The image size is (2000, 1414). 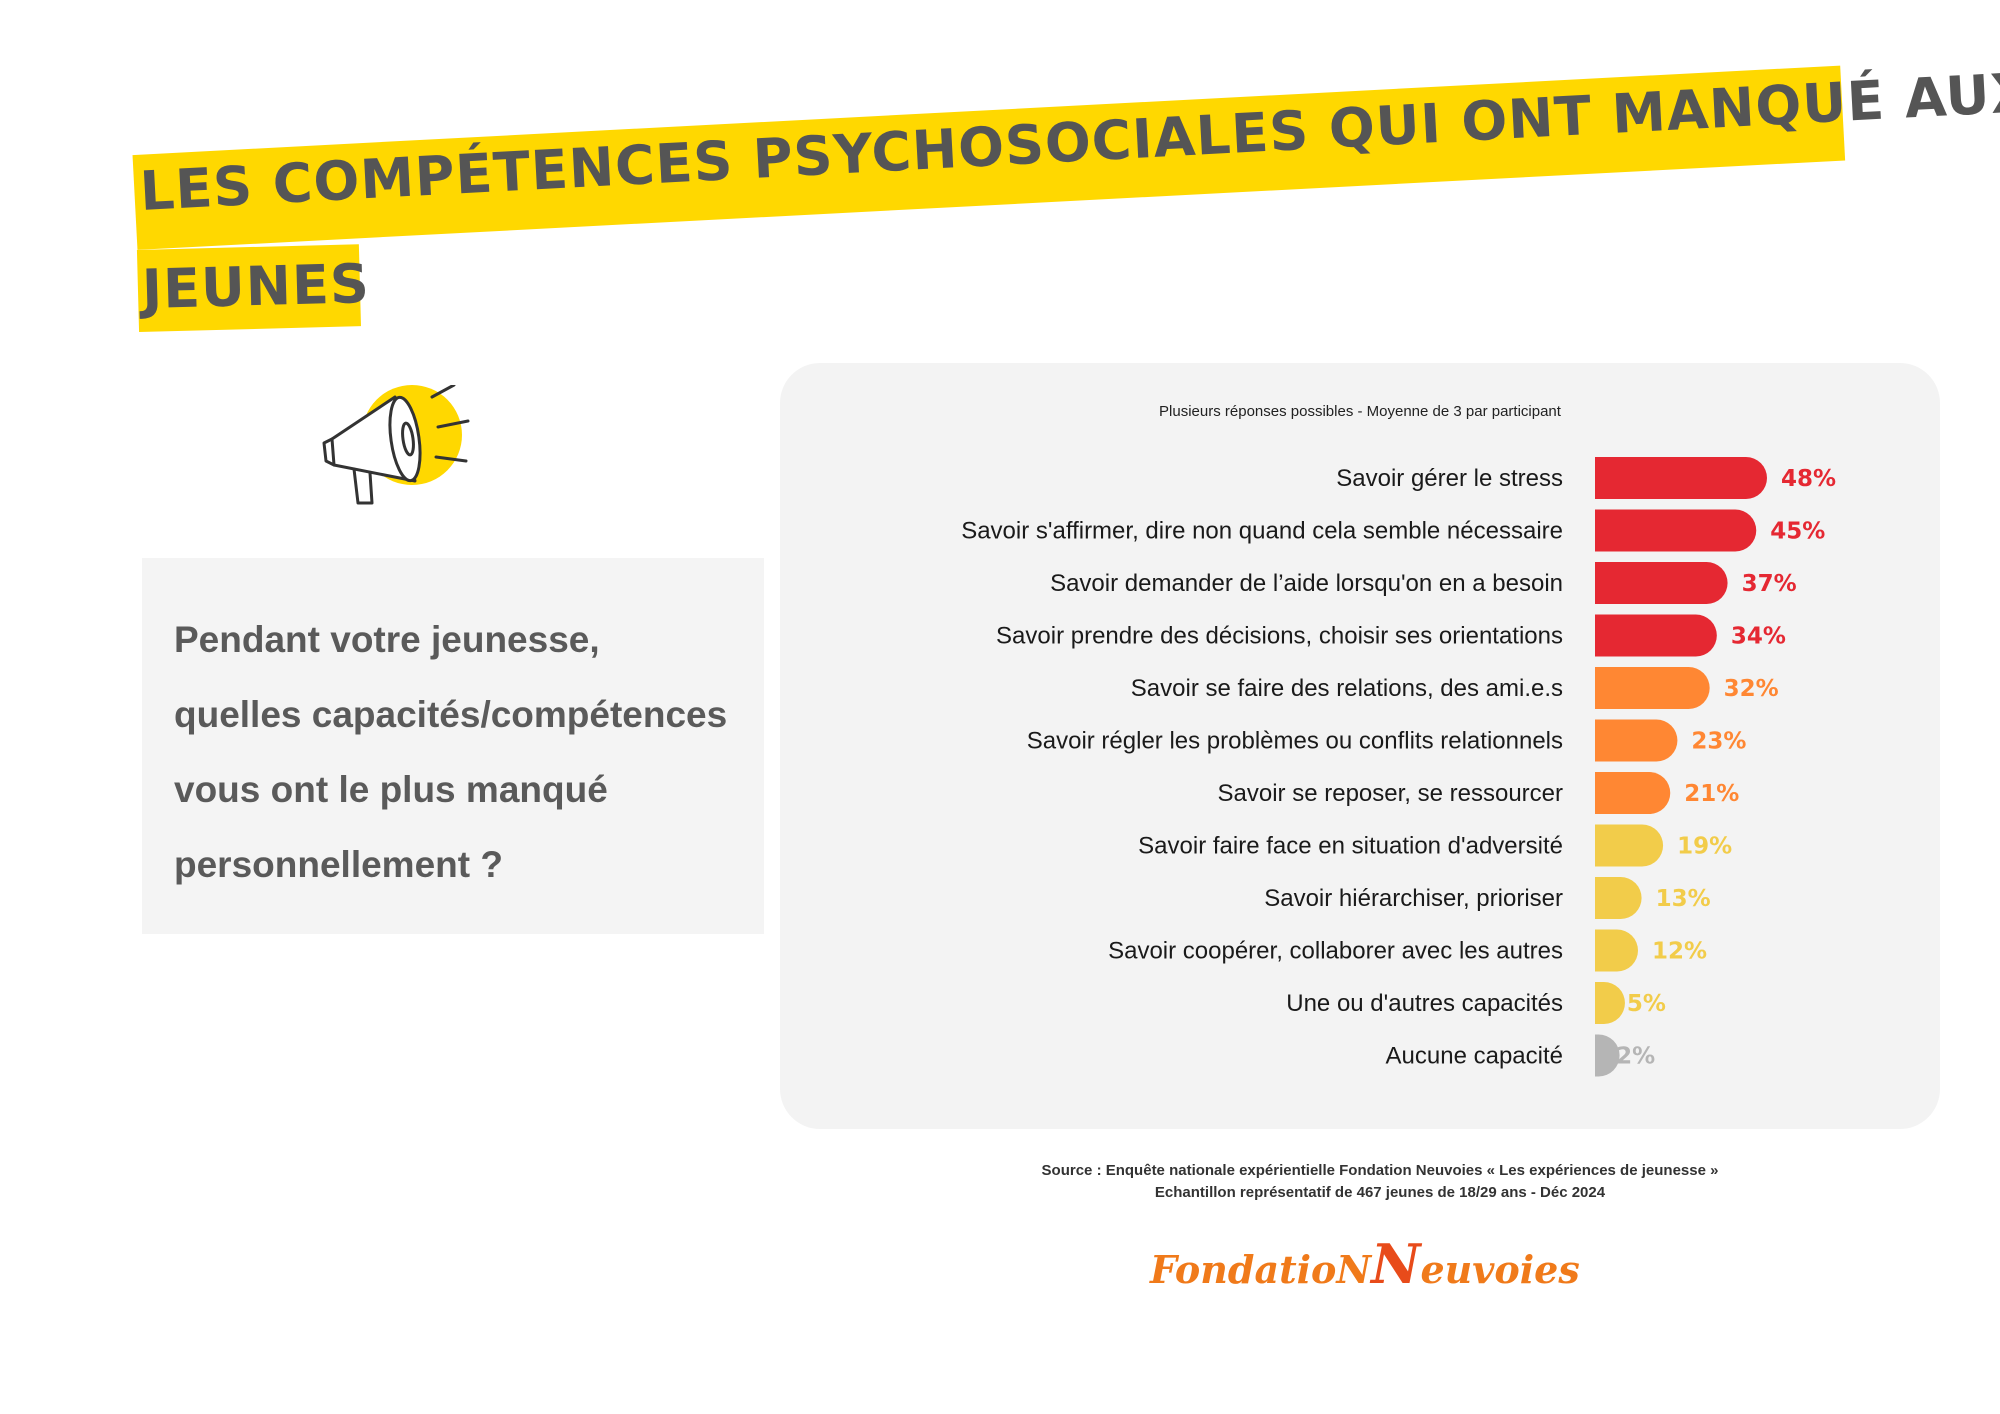 What do you see at coordinates (405, 449) in the screenshot?
I see `megaphone-icon` at bounding box center [405, 449].